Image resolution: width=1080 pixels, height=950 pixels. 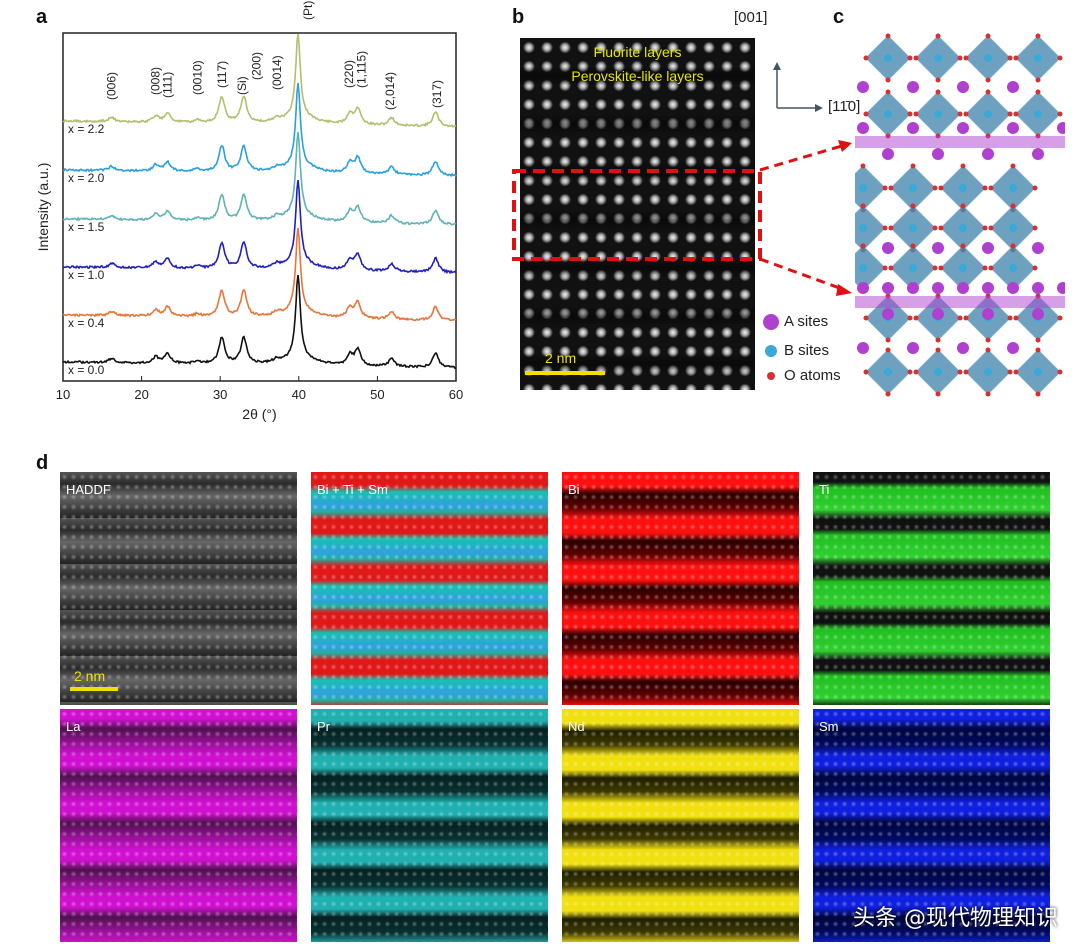 What do you see at coordinates (771, 376) in the screenshot?
I see `o-atom-icon` at bounding box center [771, 376].